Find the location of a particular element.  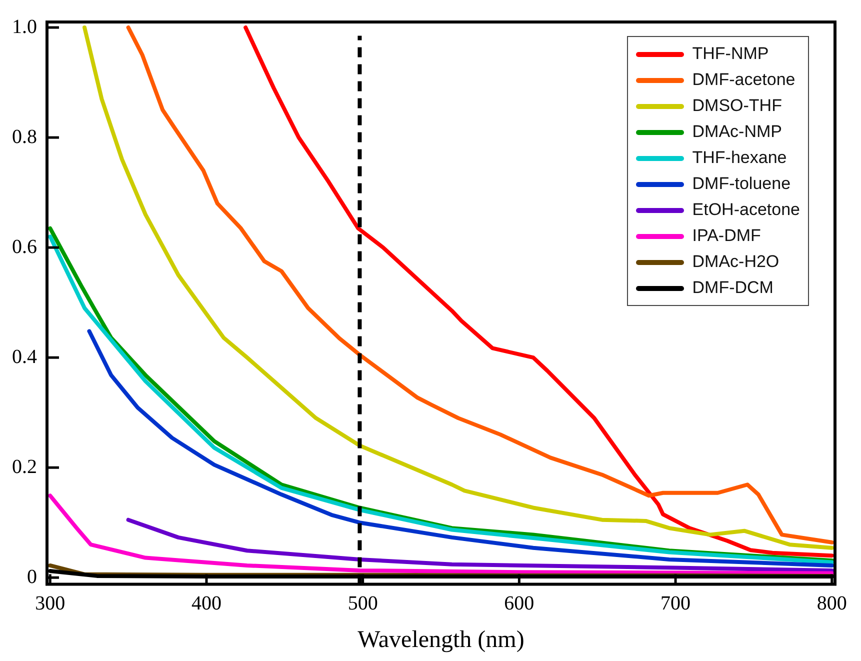

x-tick-label: 400 is located at coordinates (206, 603).